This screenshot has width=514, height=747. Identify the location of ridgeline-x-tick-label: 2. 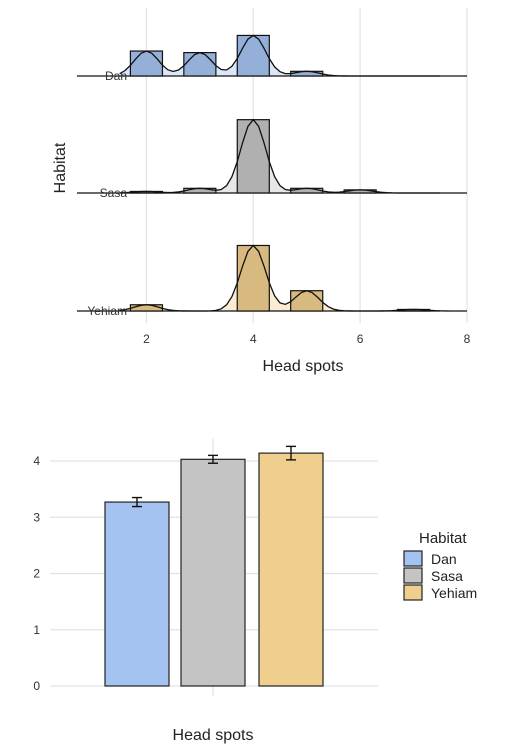
(146, 339).